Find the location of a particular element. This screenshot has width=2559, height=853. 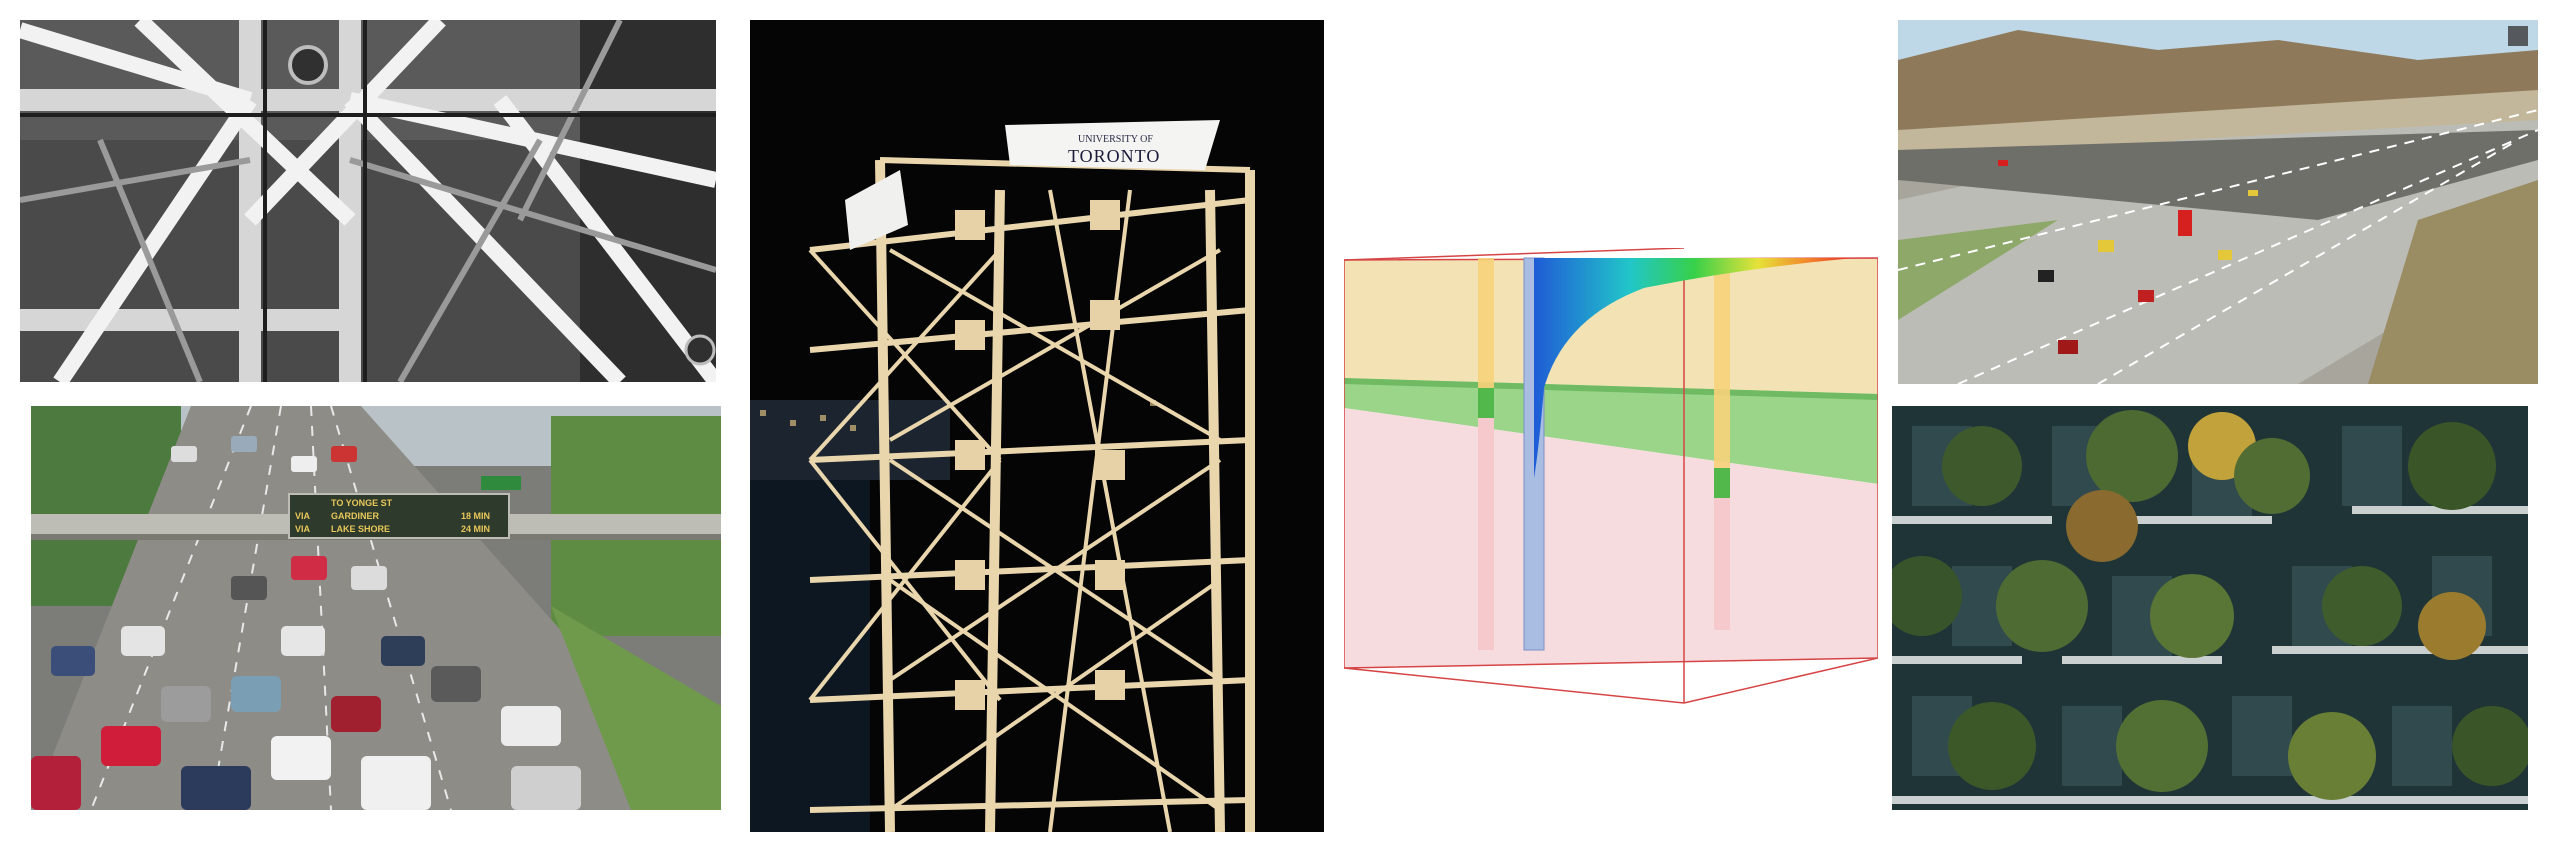

soil-model-graphic is located at coordinates (1611, 476).